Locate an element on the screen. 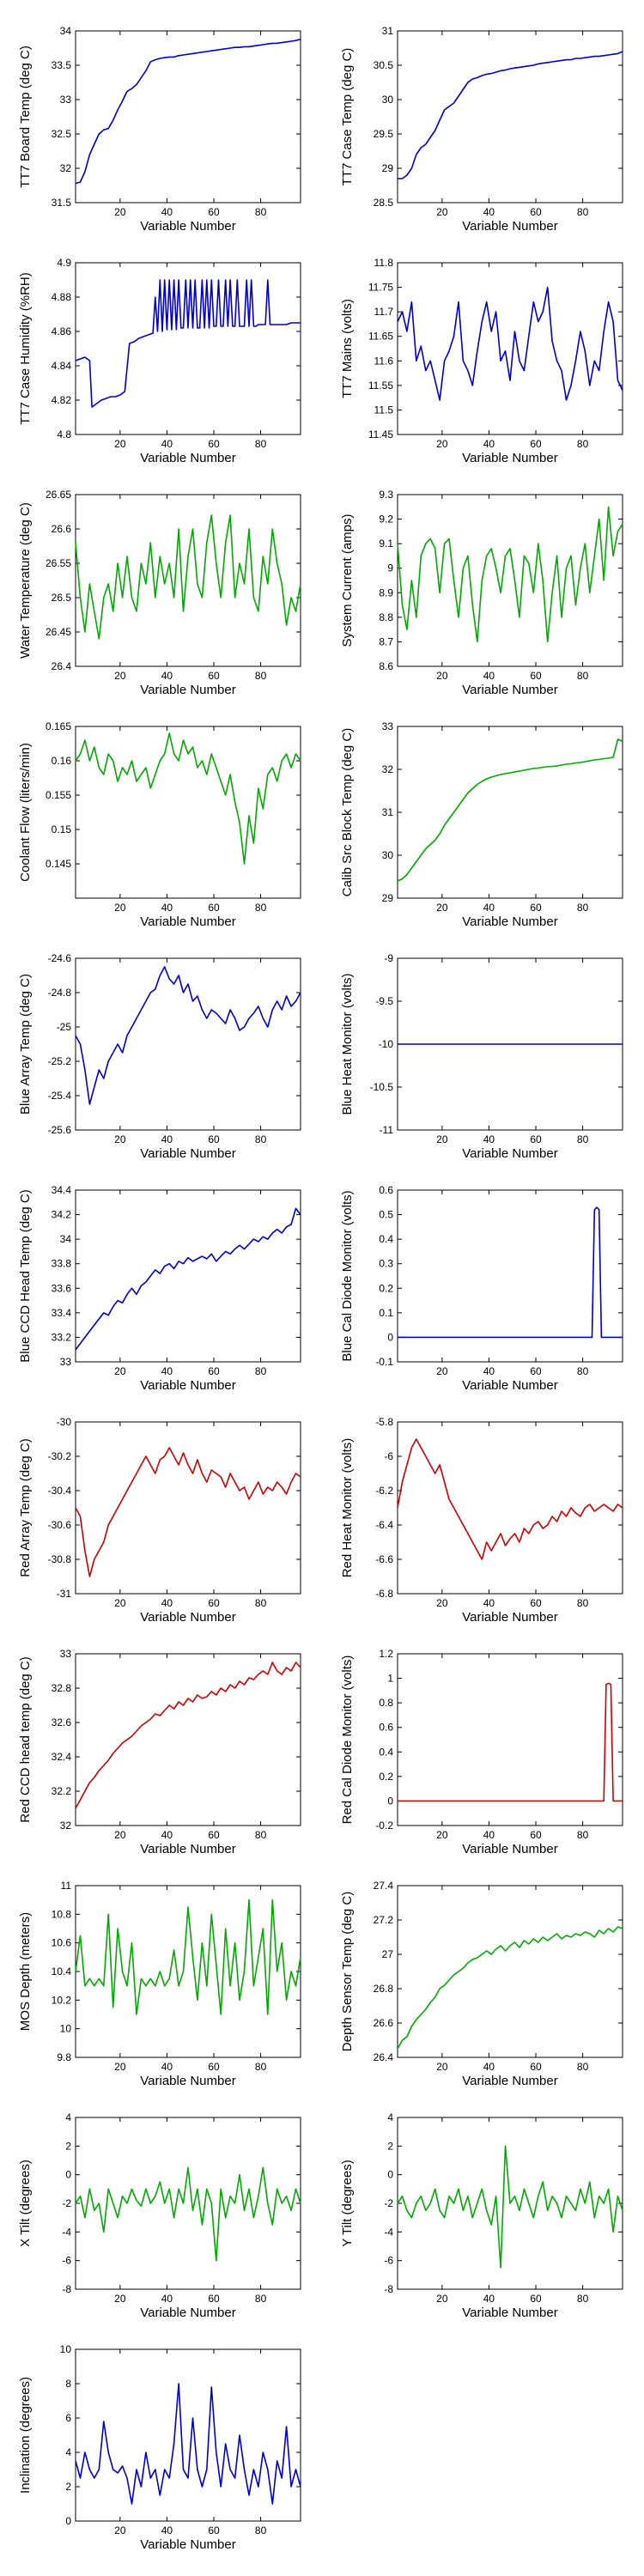 The image size is (644, 2576). y-tick-label: 9 is located at coordinates (390, 568).